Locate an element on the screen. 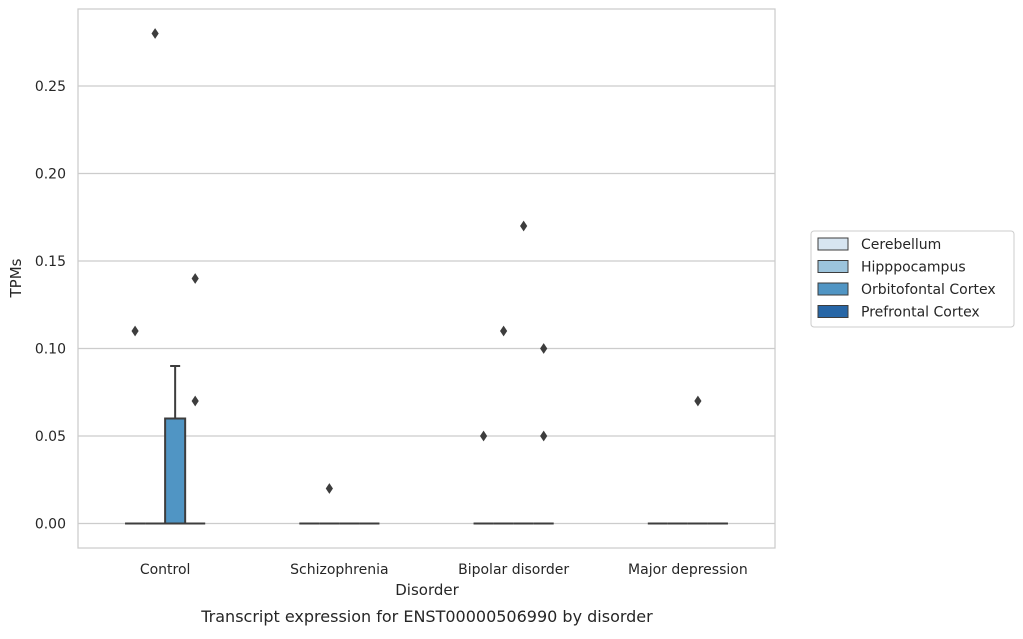 The height and width of the screenshot is (639, 1023). legend-frame is located at coordinates (912, 279).